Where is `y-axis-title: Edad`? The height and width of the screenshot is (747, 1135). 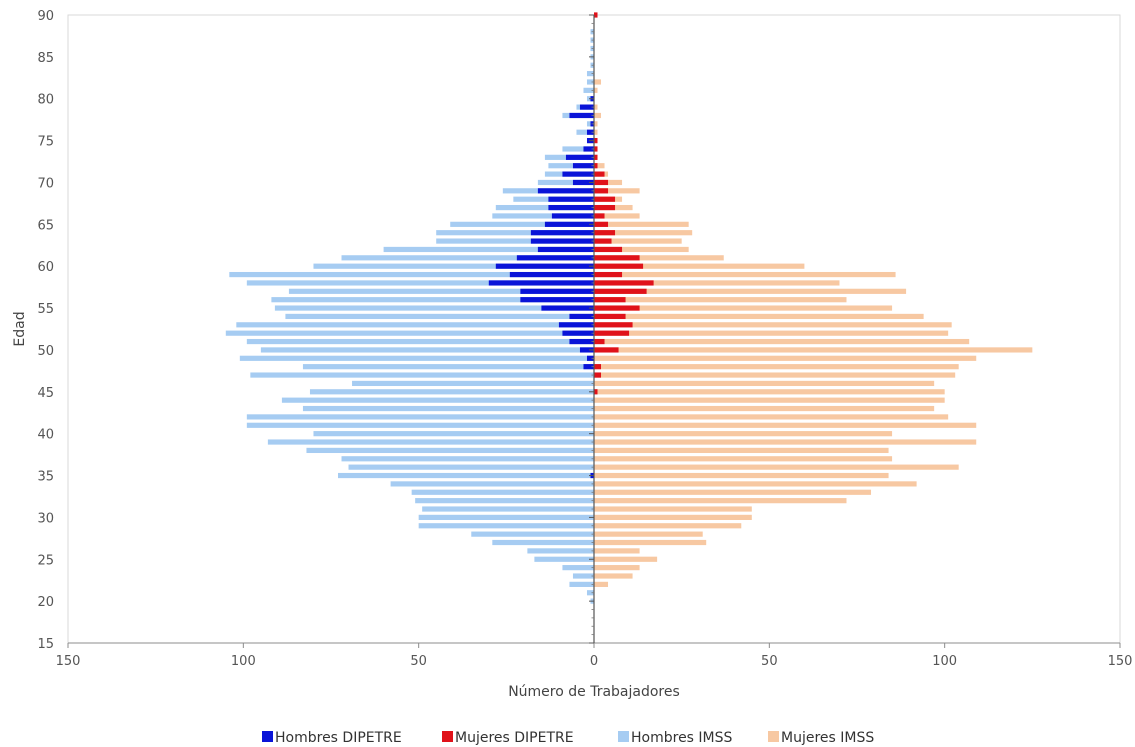
y-axis-title: Edad is located at coordinates (20, 328).